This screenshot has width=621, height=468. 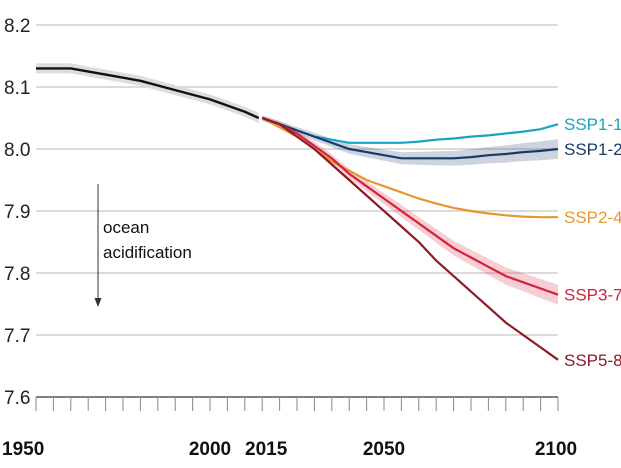 What do you see at coordinates (17, 88) in the screenshot?
I see `y-tick-label: 8.1` at bounding box center [17, 88].